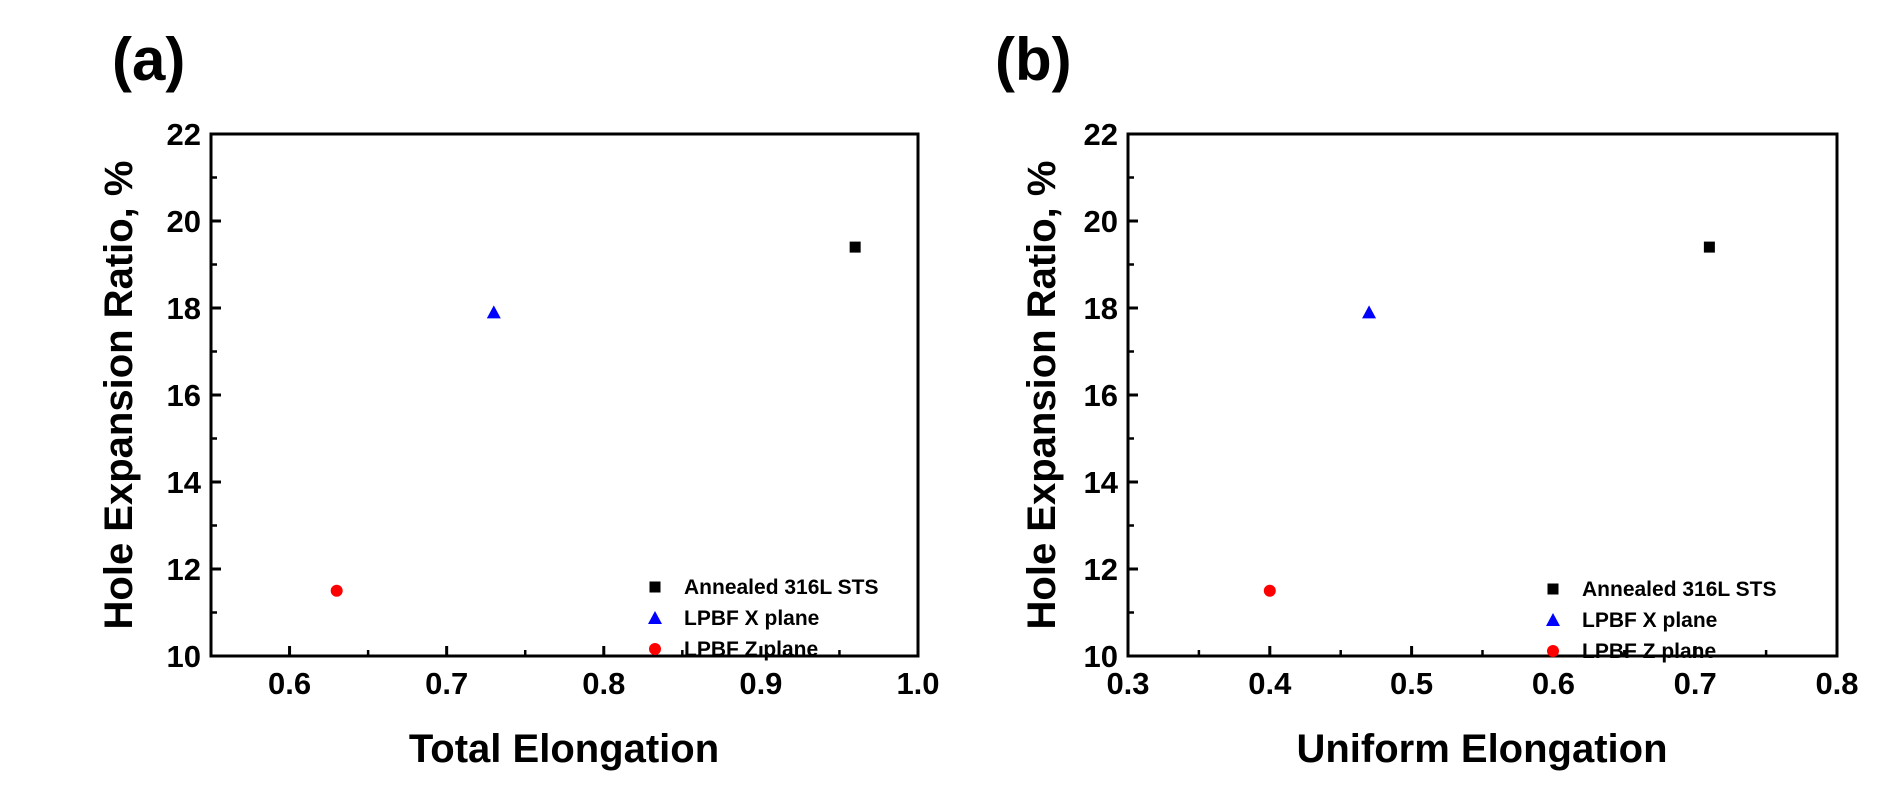 The height and width of the screenshot is (807, 1887). I want to click on x-tick-label: 0.9, so click(760, 683).